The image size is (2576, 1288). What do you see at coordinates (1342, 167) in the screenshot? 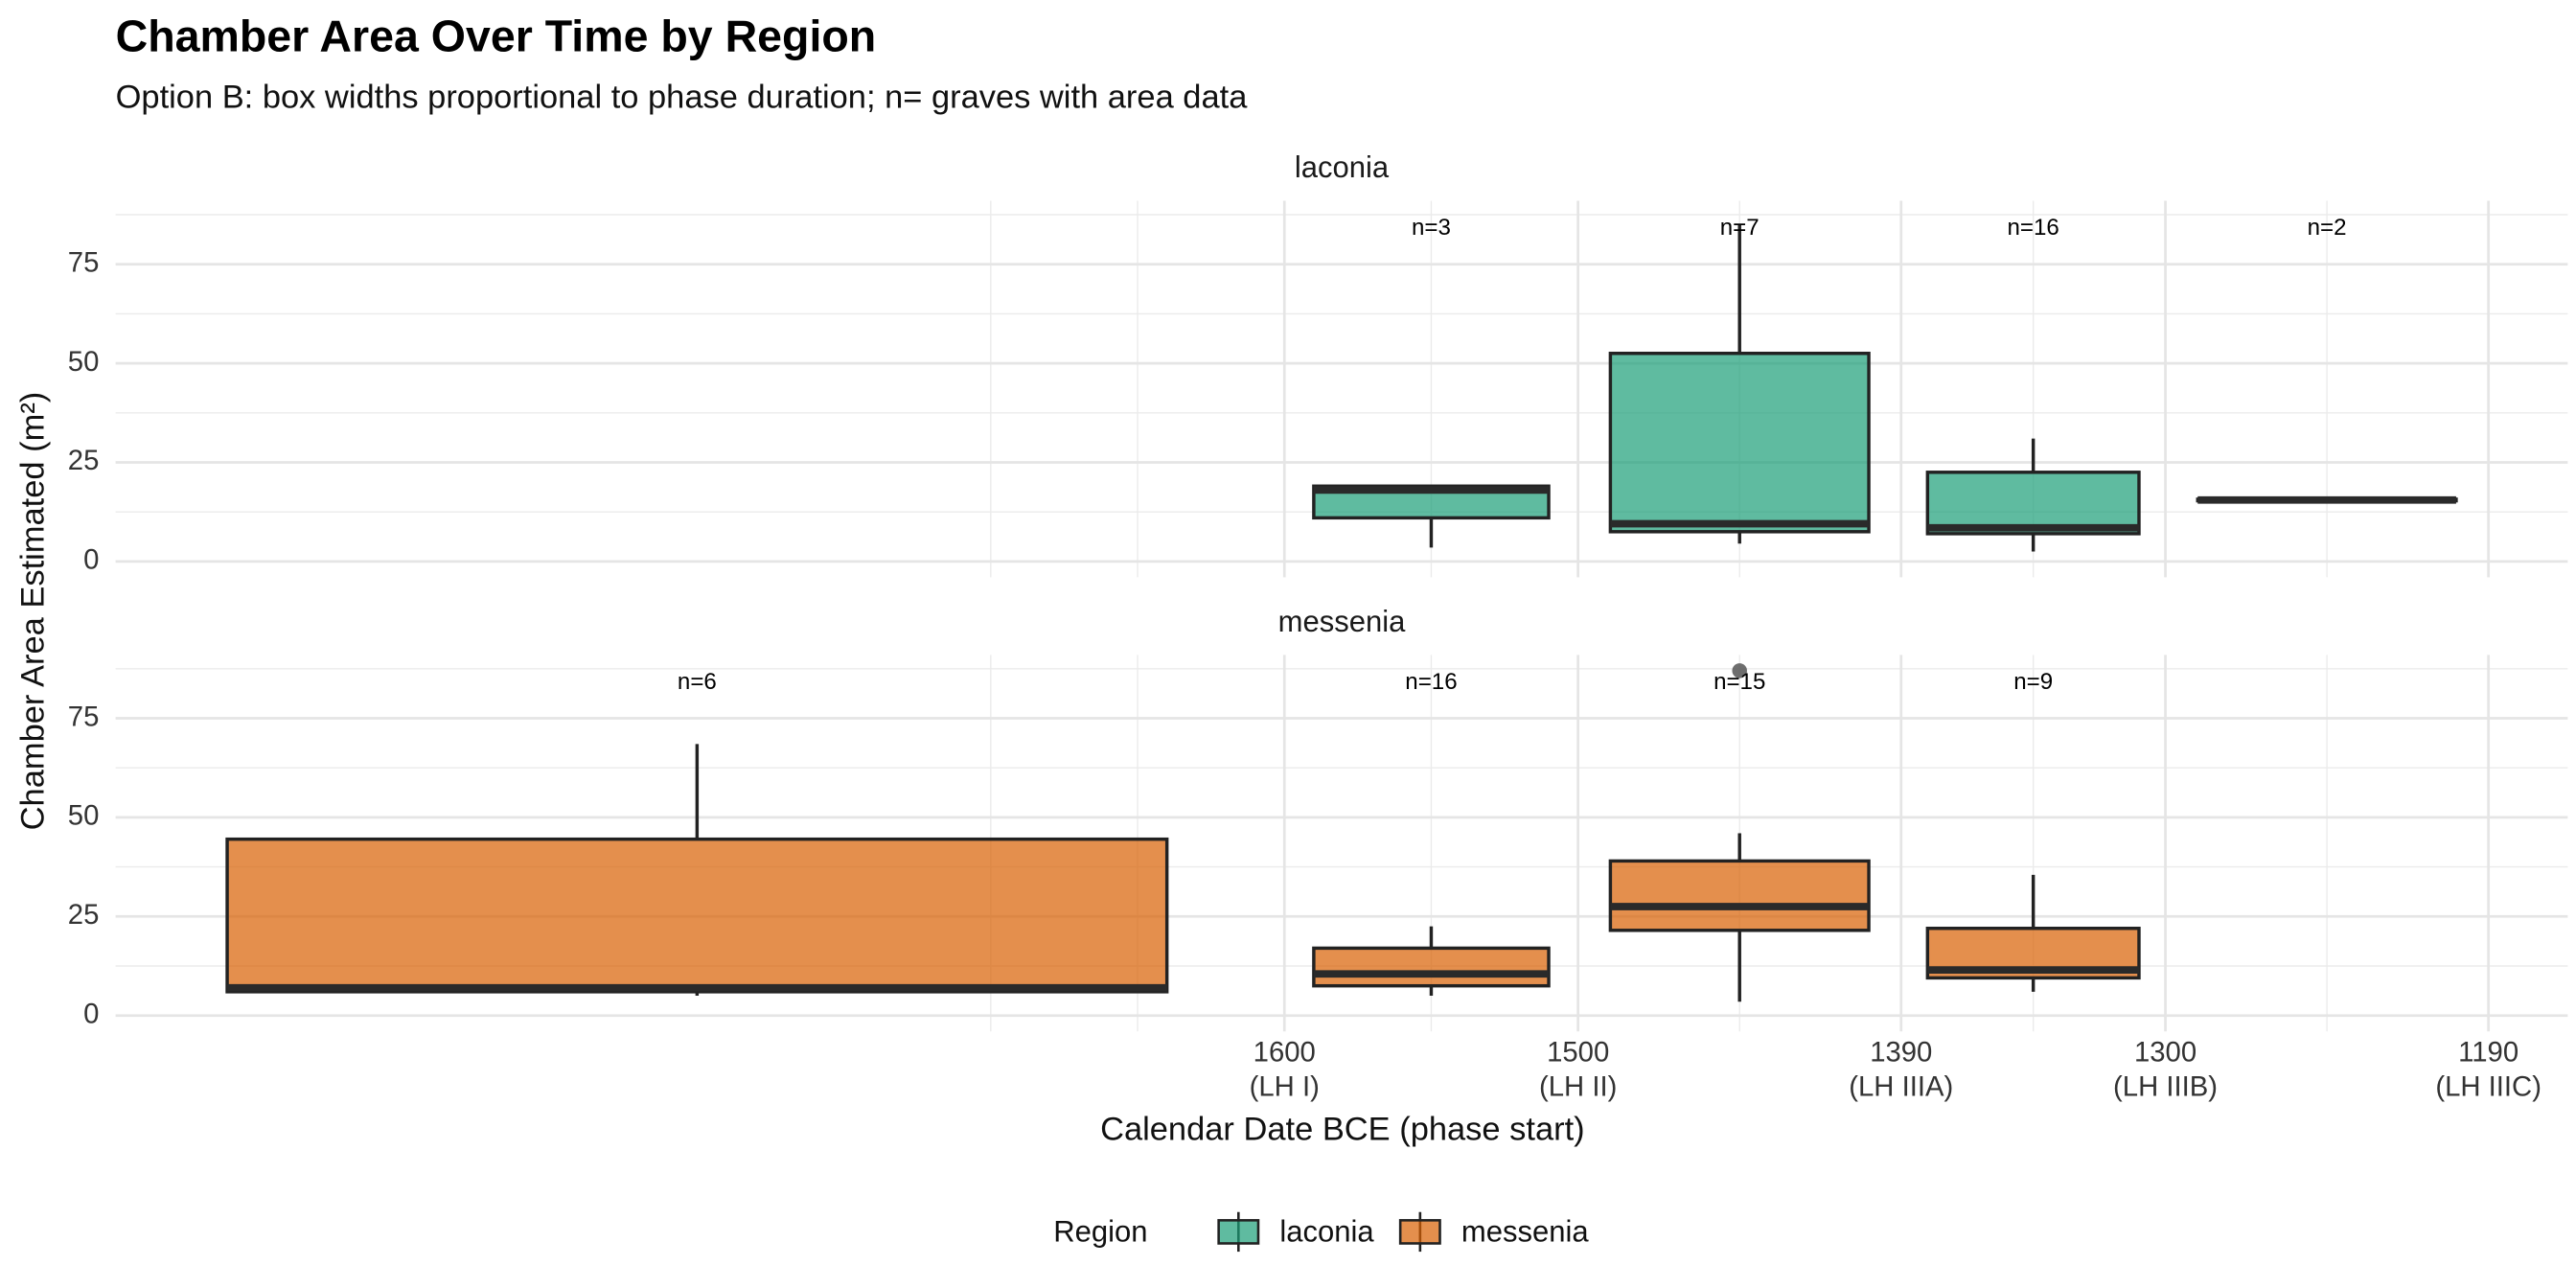
I see `strip-label: laconia` at bounding box center [1342, 167].